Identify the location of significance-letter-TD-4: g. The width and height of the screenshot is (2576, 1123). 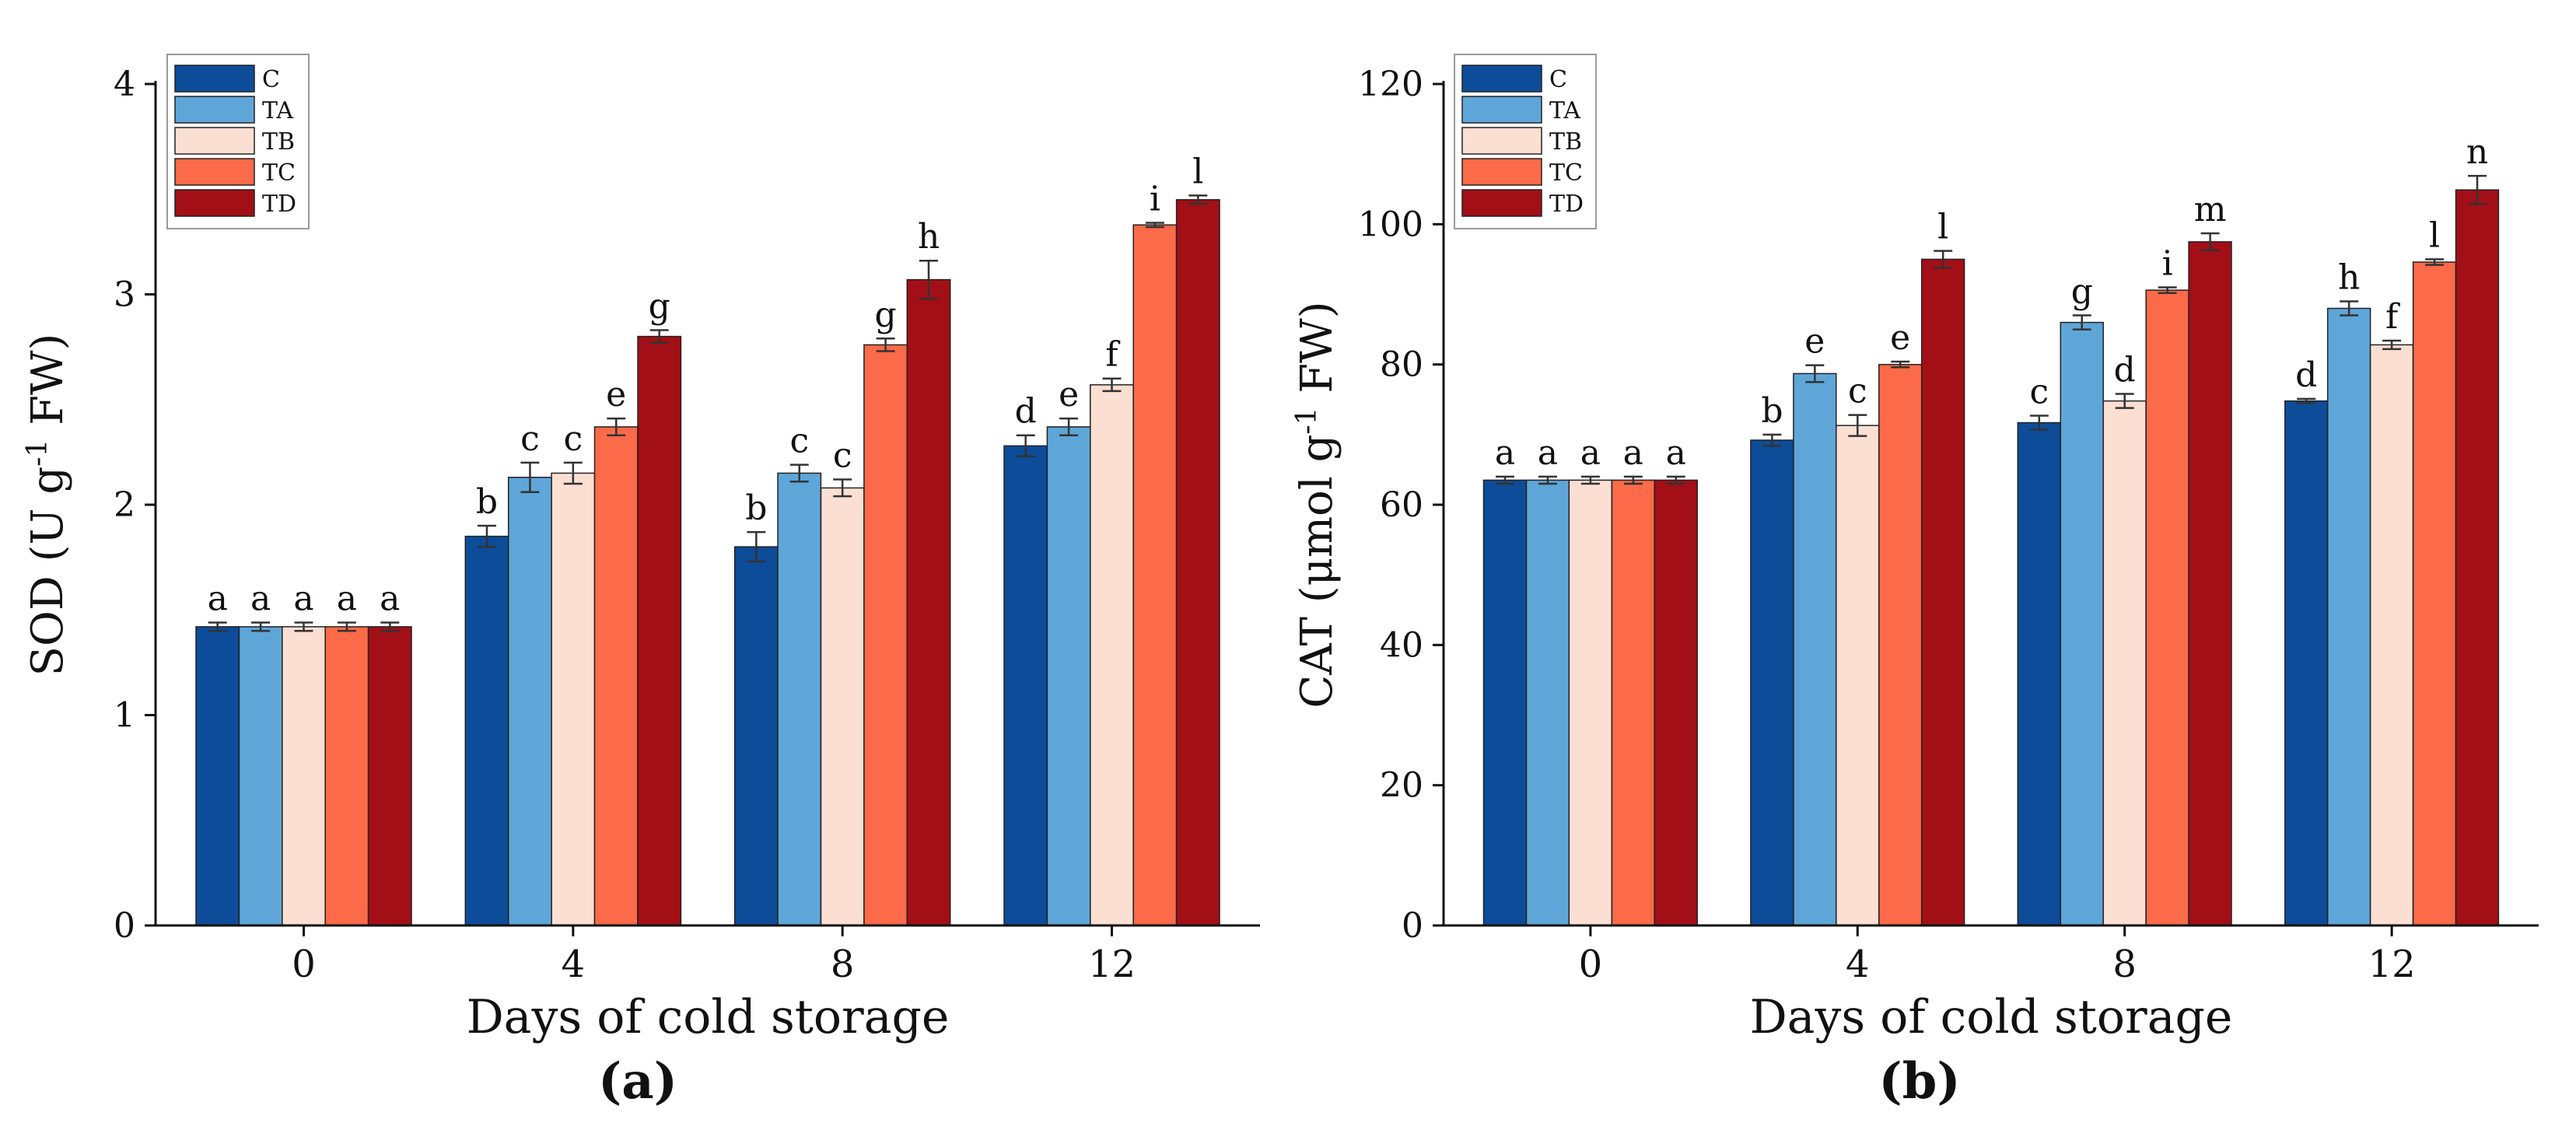
(659, 307).